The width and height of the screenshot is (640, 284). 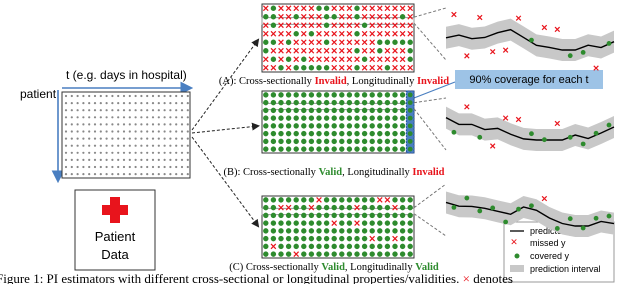 I want to click on label-part: , Longitudinally, so click(x=382, y=81).